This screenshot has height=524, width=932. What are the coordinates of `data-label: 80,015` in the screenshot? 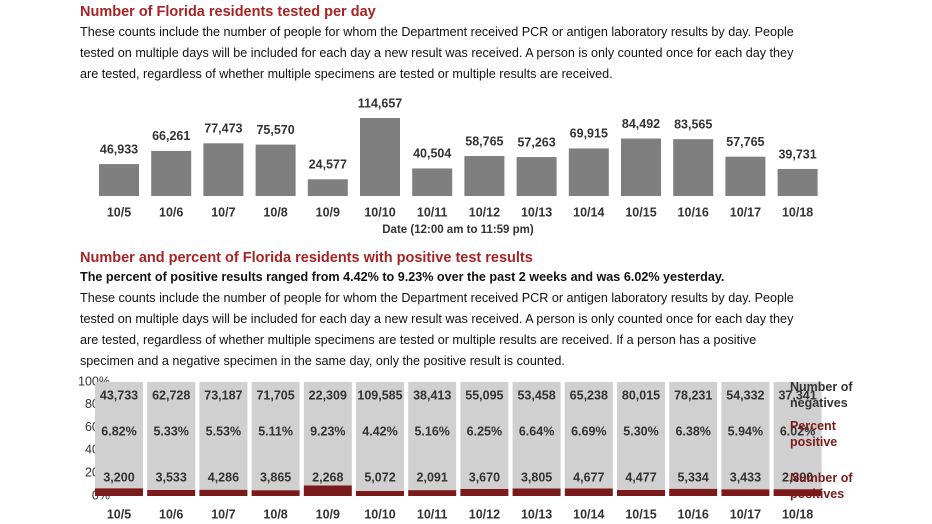 It's located at (641, 395).